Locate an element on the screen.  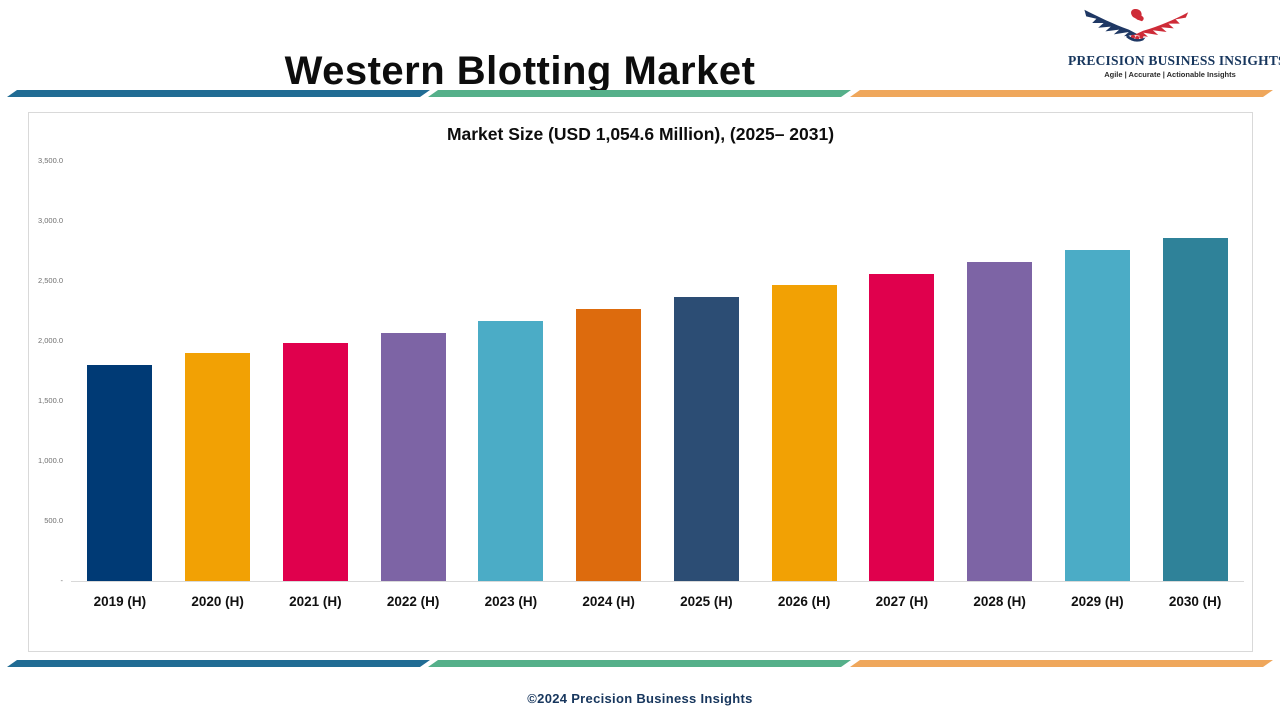
x-axis-label: 2027 (H) is located at coordinates (902, 601).